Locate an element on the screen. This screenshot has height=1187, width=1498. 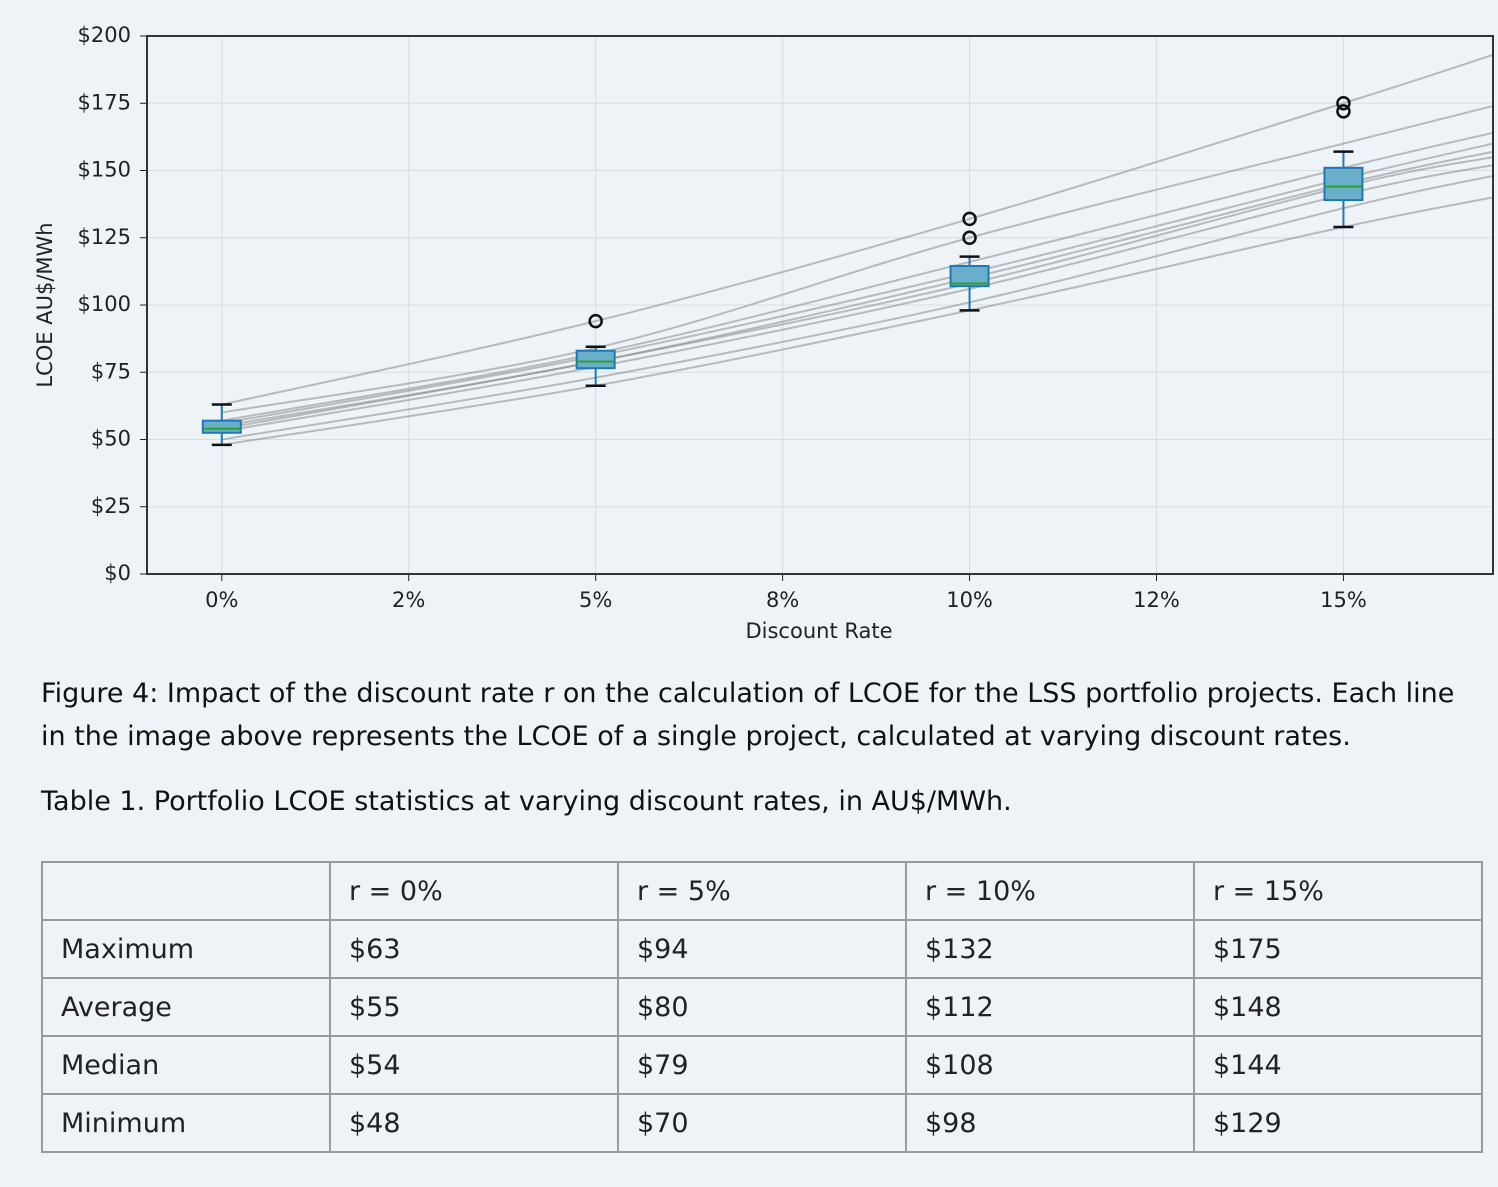
x-tick-label: 8% is located at coordinates (782, 600).